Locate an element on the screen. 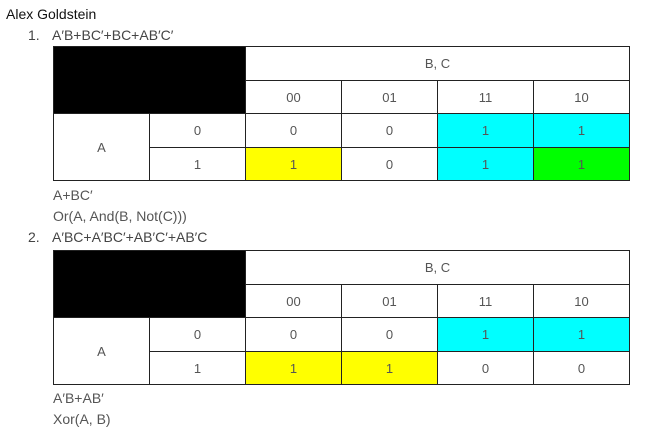 The height and width of the screenshot is (442, 650). problem-1-number: 1. is located at coordinates (34, 35).